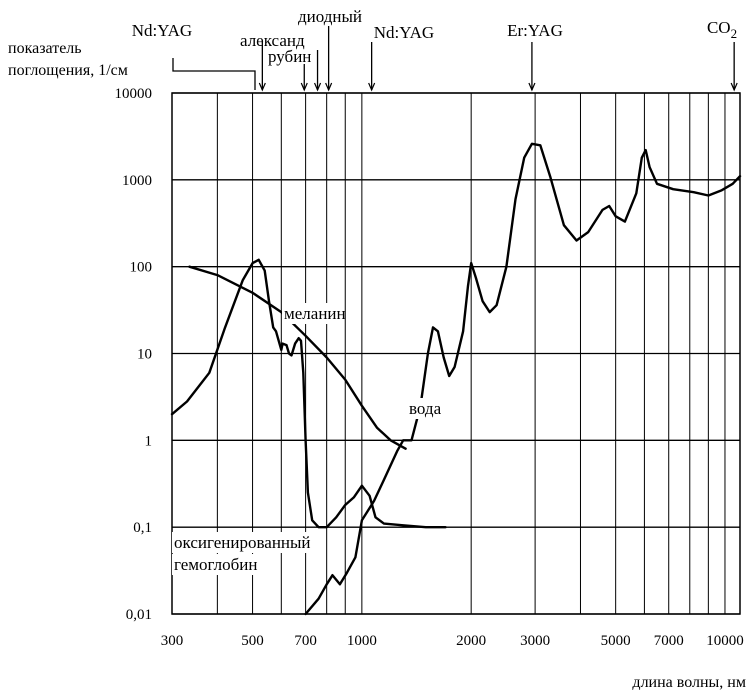  Describe the element at coordinates (722, 29) in the screenshot. I see `laser-label: CO2` at that location.